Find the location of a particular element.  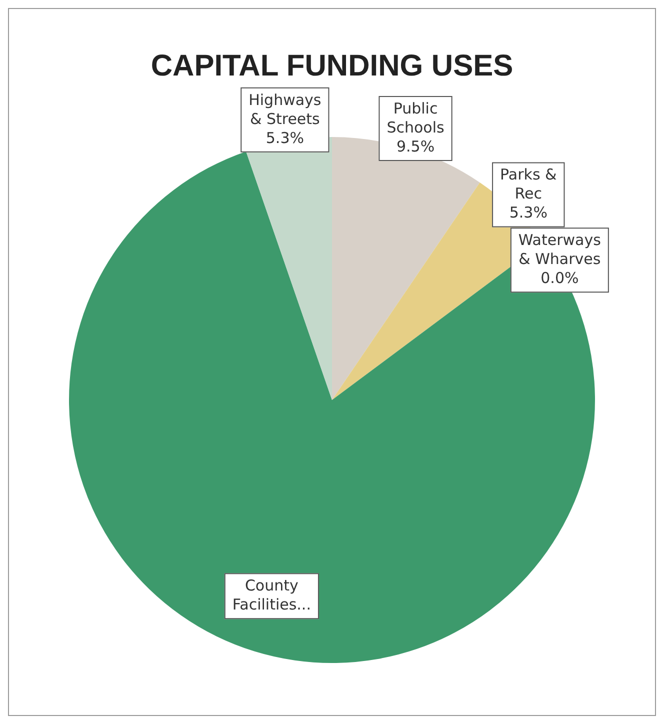

data-label: 9.5% is located at coordinates (415, 146).